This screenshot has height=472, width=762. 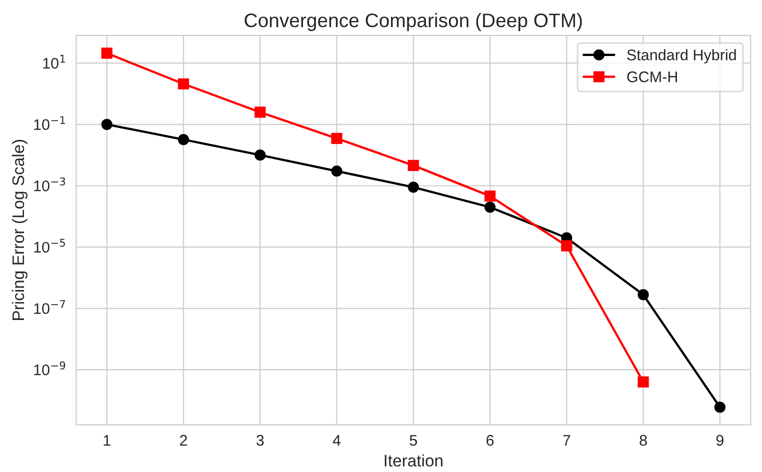 I want to click on x-tick-label: 4, so click(x=336, y=440).